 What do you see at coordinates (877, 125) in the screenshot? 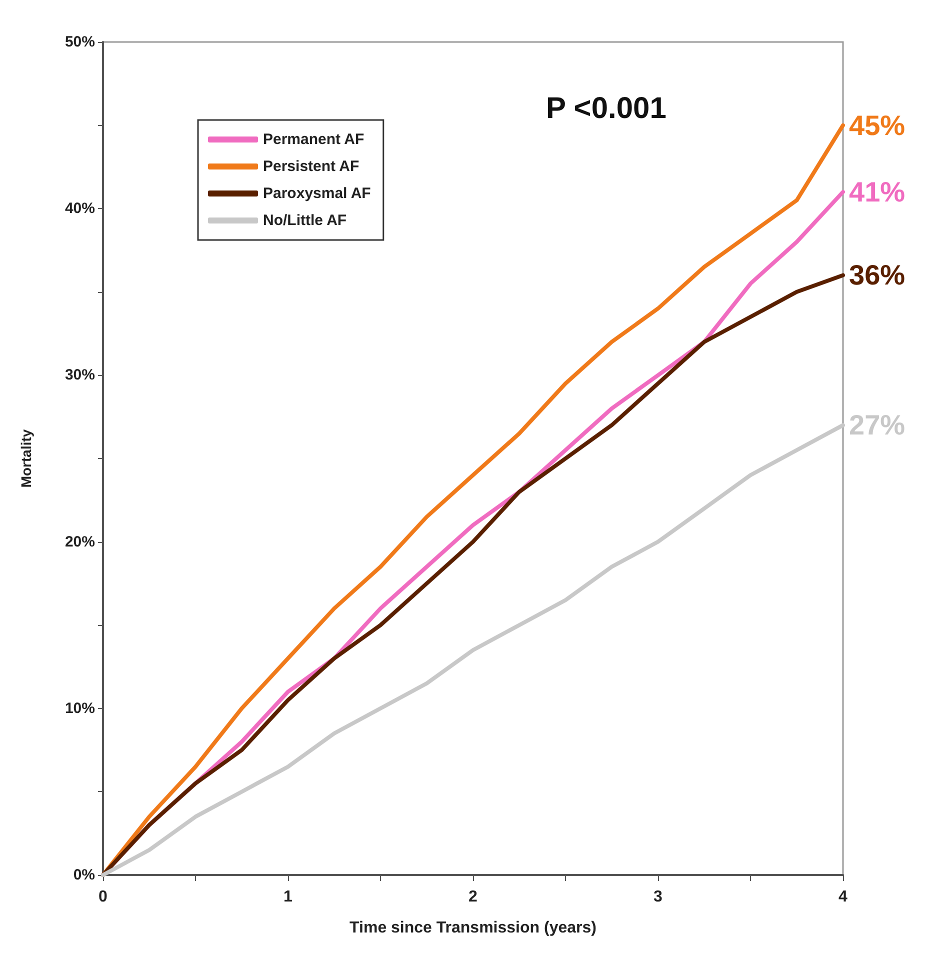
I see `data-label: 45%` at bounding box center [877, 125].